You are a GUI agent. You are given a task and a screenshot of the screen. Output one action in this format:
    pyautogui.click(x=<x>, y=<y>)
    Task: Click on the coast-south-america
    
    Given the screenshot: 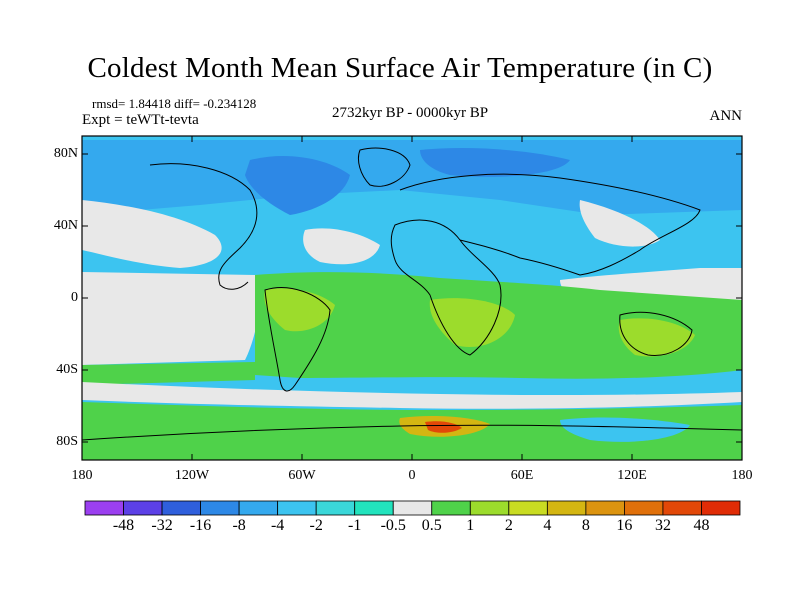 What is the action you would take?
    pyautogui.click(x=297, y=339)
    